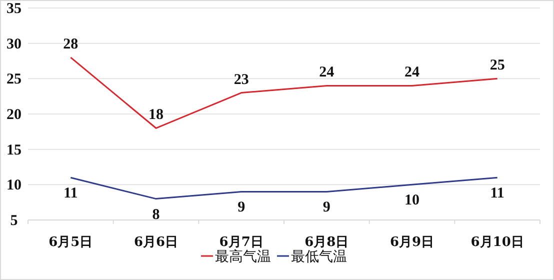 This screenshot has width=554, height=280. Describe the element at coordinates (497, 66) in the screenshot. I see `data-label: 25` at that location.